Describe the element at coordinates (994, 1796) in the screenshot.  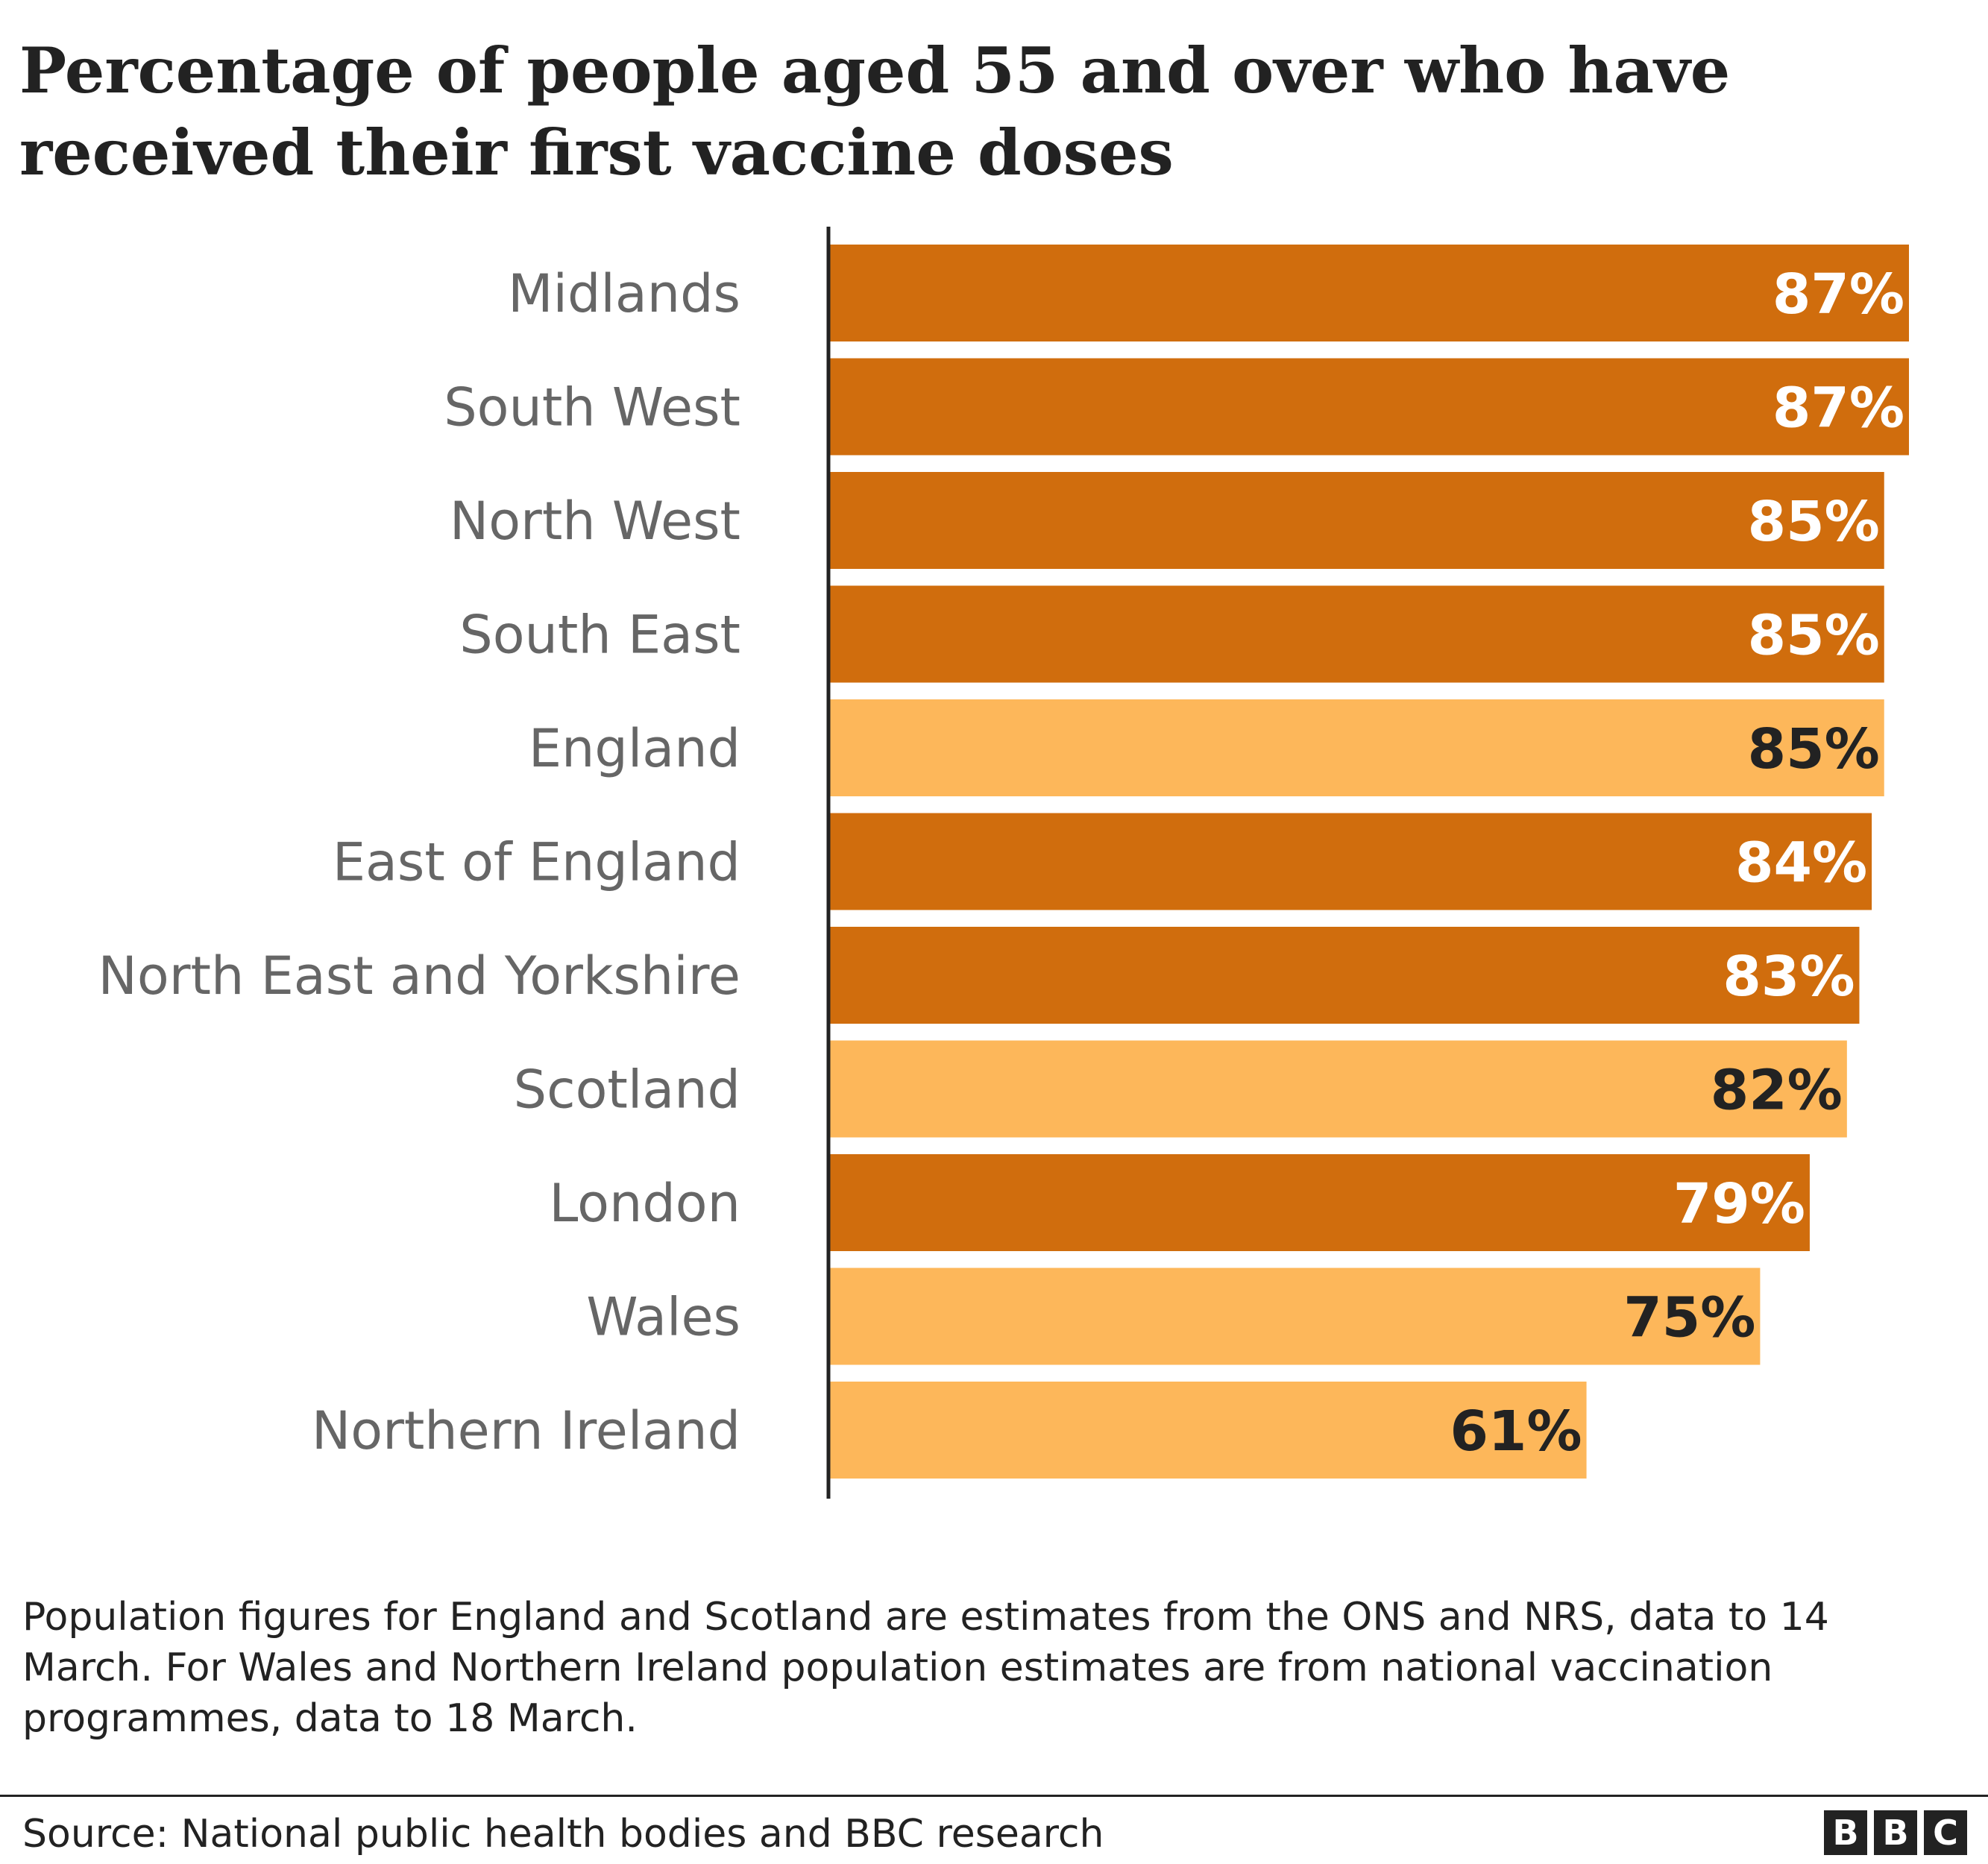
I see `footer-divider` at that location.